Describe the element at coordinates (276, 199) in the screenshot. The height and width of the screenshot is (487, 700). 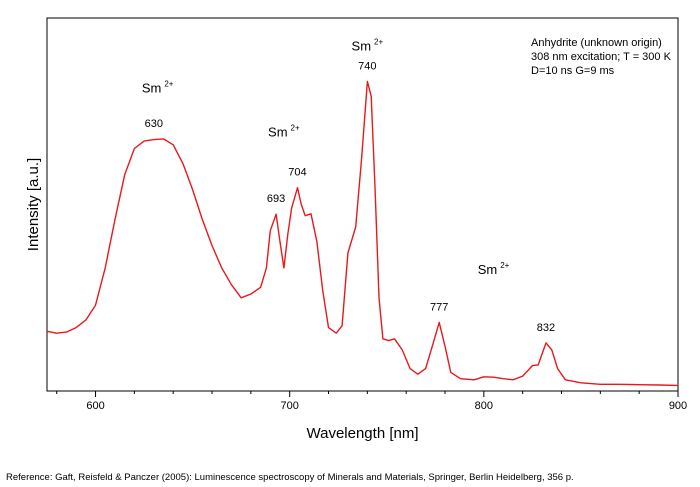
I see `peak-label: 693` at that location.